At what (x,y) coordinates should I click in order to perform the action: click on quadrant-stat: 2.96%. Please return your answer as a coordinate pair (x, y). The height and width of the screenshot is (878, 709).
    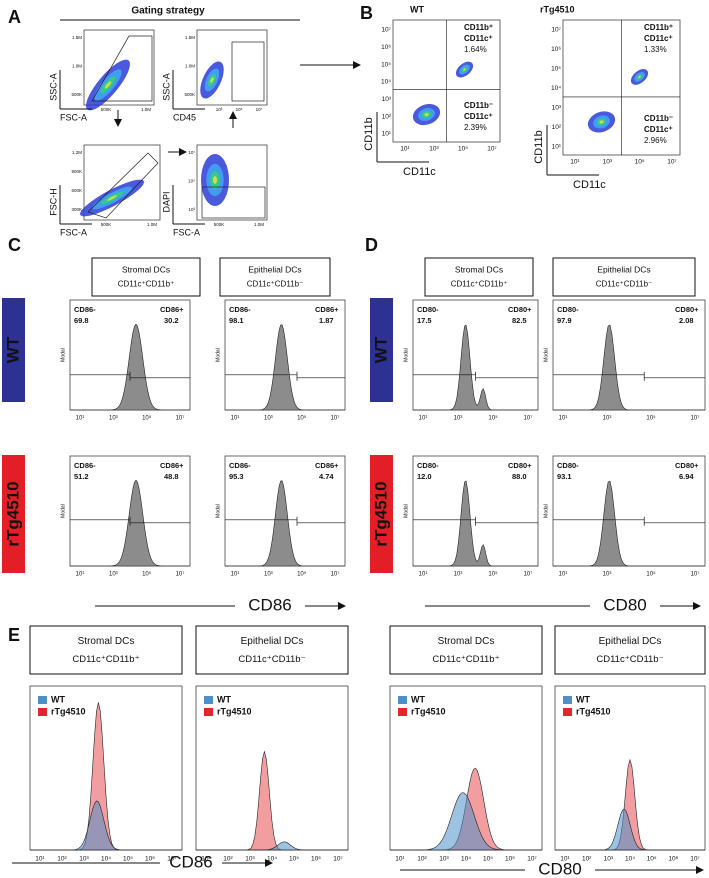
    Looking at the image, I should click on (655, 140).